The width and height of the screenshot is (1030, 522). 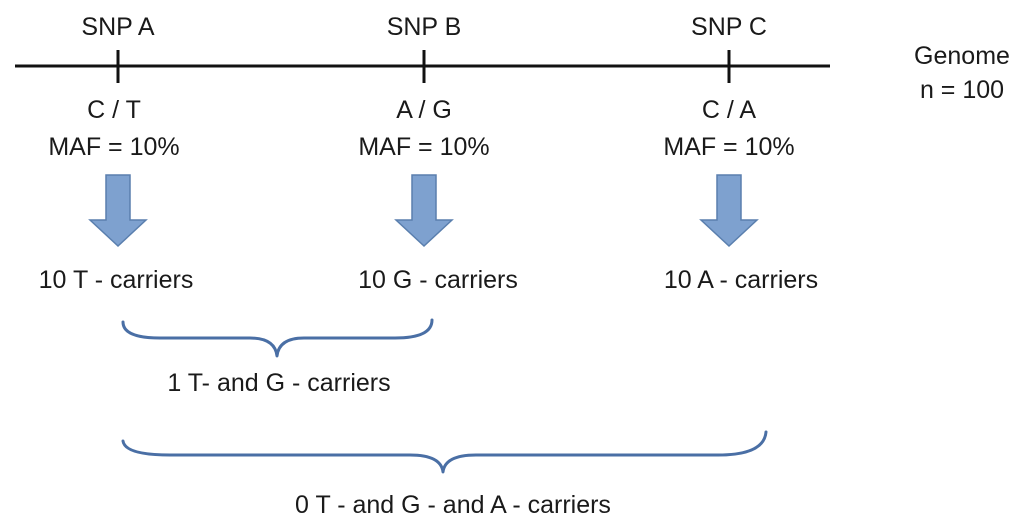 What do you see at coordinates (729, 27) in the screenshot?
I see `snp-c-name: SNP C` at bounding box center [729, 27].